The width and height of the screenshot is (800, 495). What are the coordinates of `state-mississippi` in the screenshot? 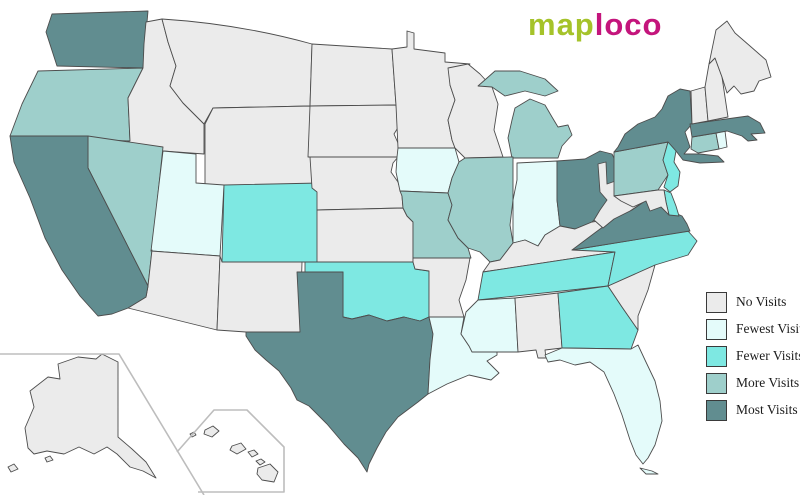 It's located at (489, 325).